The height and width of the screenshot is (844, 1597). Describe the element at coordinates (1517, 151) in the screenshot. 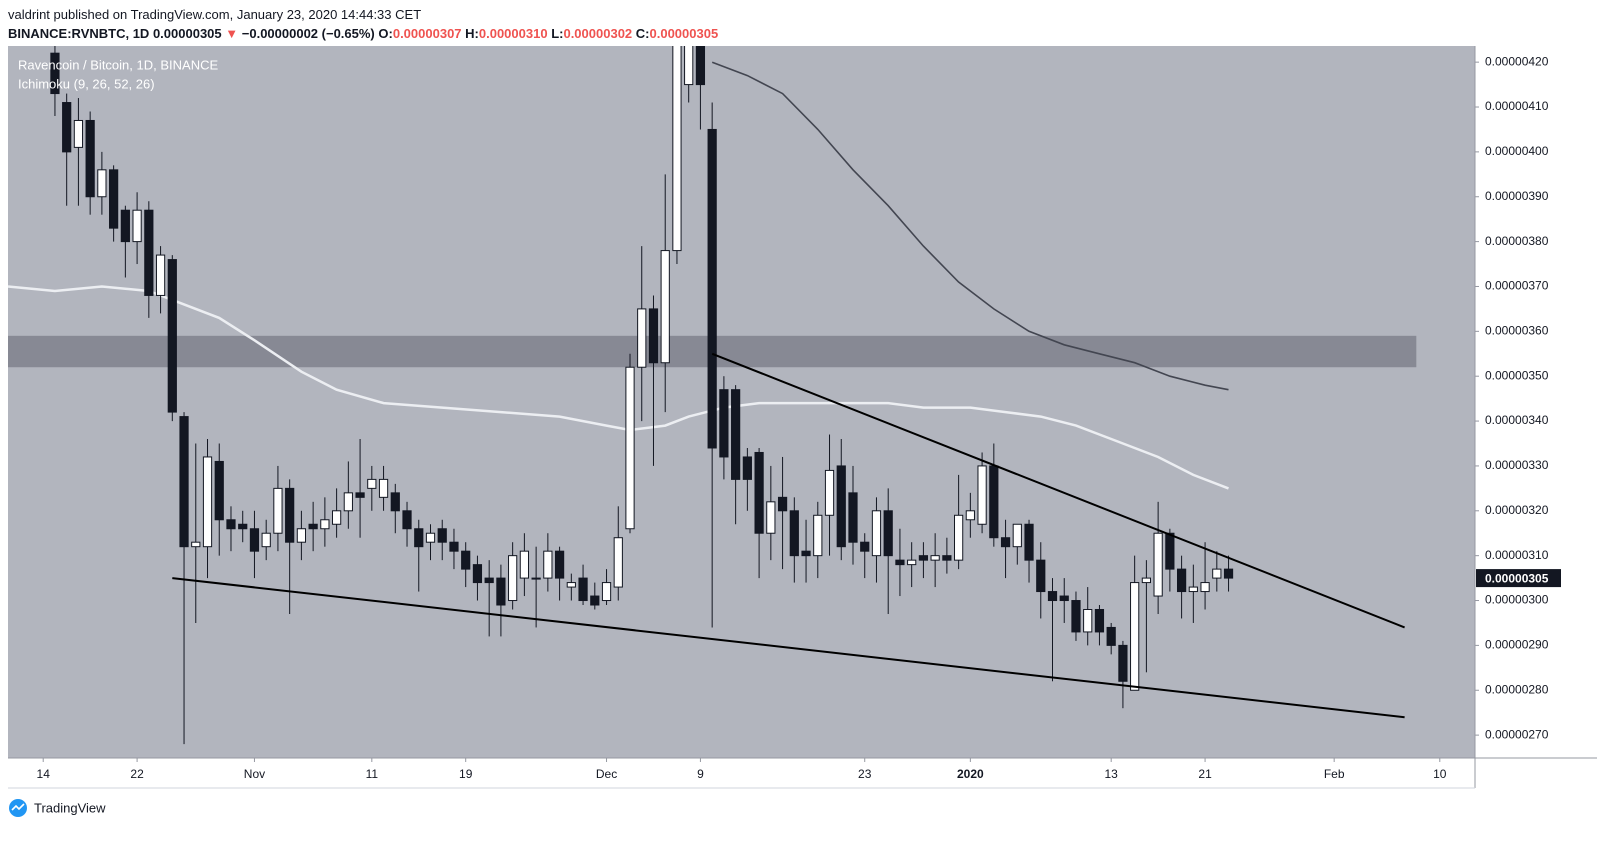

I see `y-tick-label: 0.00000400` at that location.